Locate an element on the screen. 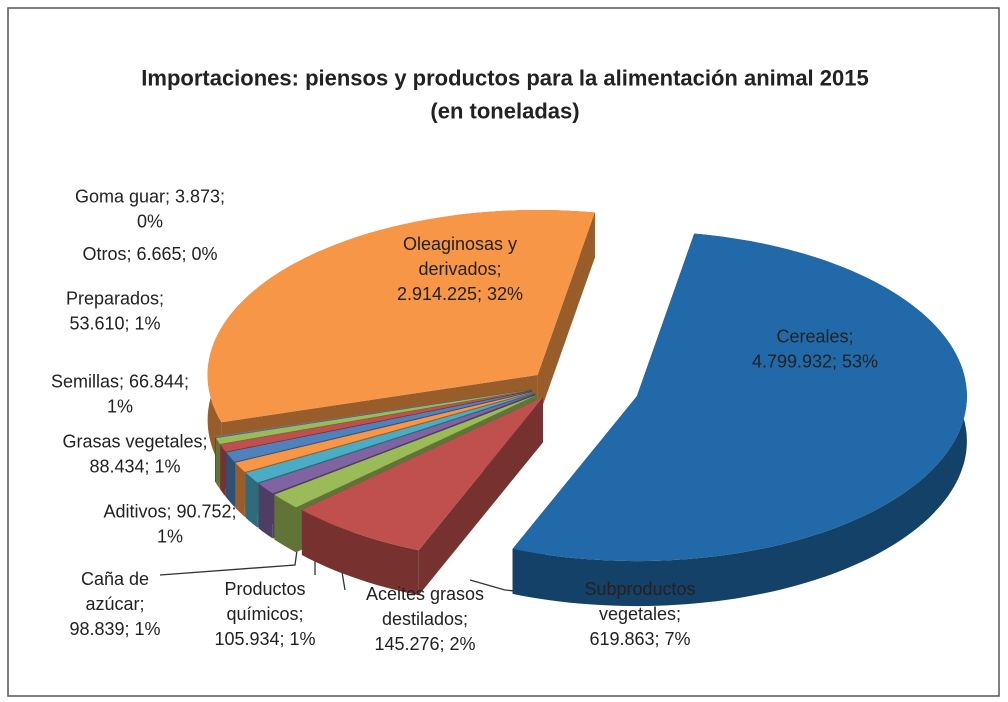  data-label: Oleaginosas y derivados; 2.914.225; 32% is located at coordinates (460, 269).